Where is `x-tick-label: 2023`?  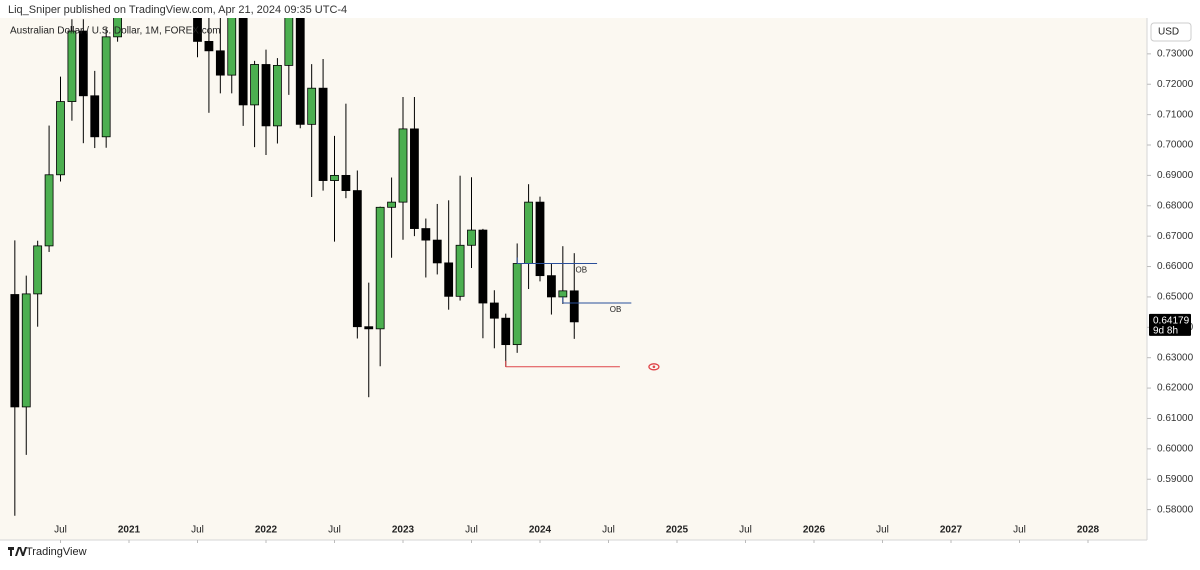
x-tick-label: 2023 is located at coordinates (403, 530).